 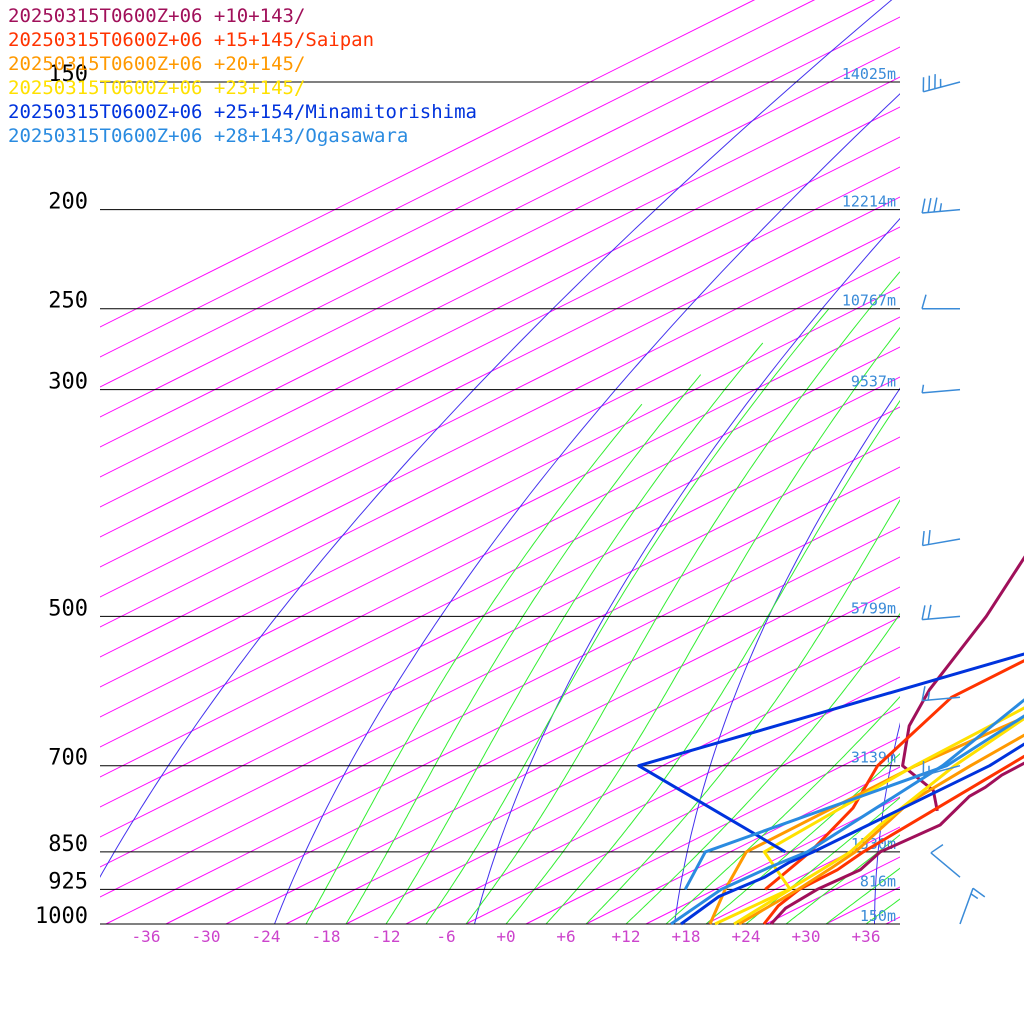 I want to click on temperature-tick-label: +6, so click(x=565, y=936).